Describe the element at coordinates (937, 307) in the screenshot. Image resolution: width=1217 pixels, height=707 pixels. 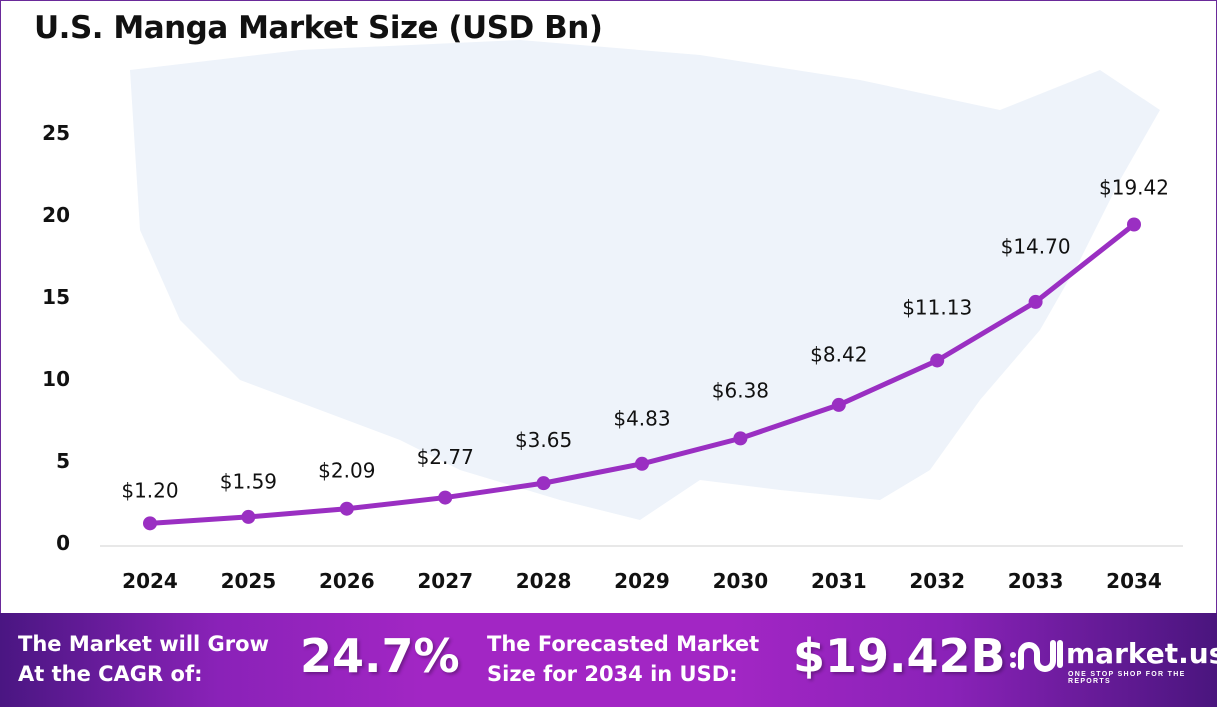
I see `data-label: $11.13` at that location.